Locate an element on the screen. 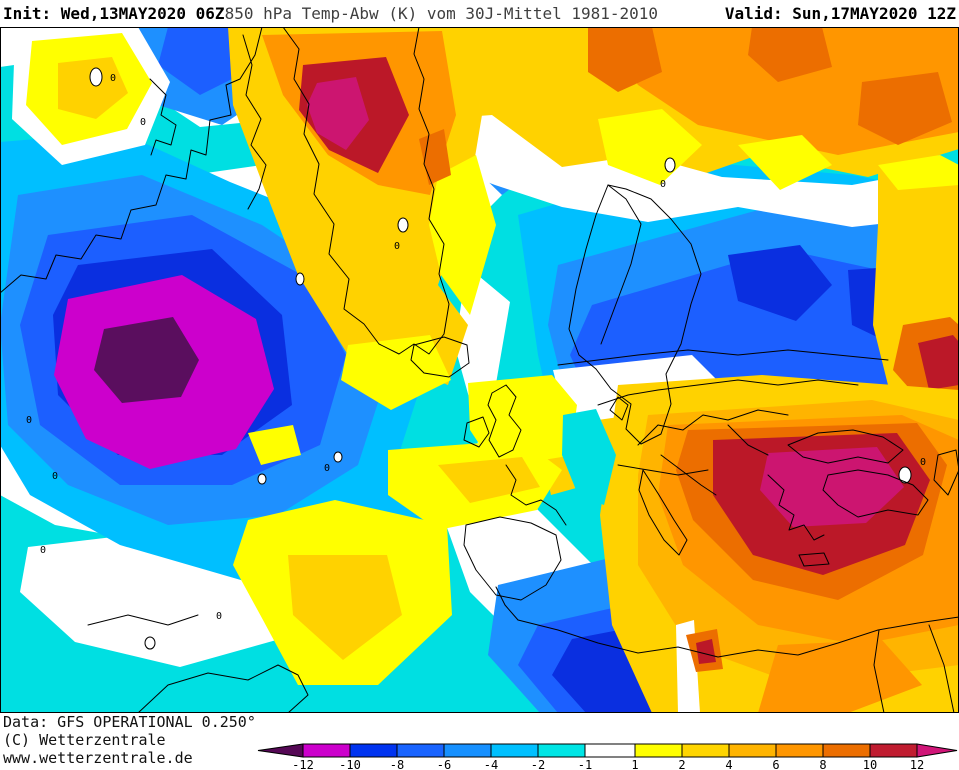 The image size is (959, 770). copyright-line: (C) Wetterzentrale is located at coordinates (84, 740).